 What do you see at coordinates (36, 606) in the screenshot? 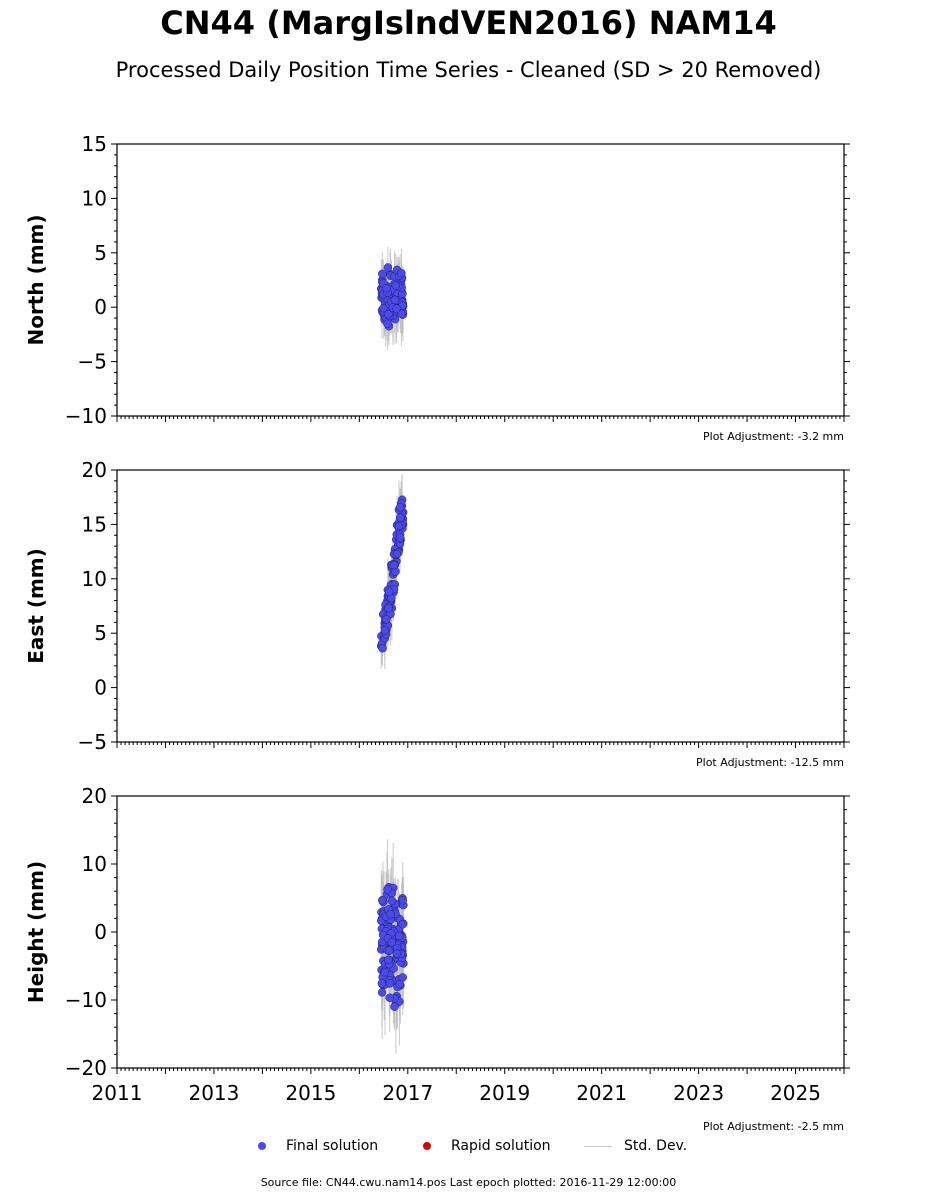
I see `y-axis-label: East (mm)` at bounding box center [36, 606].